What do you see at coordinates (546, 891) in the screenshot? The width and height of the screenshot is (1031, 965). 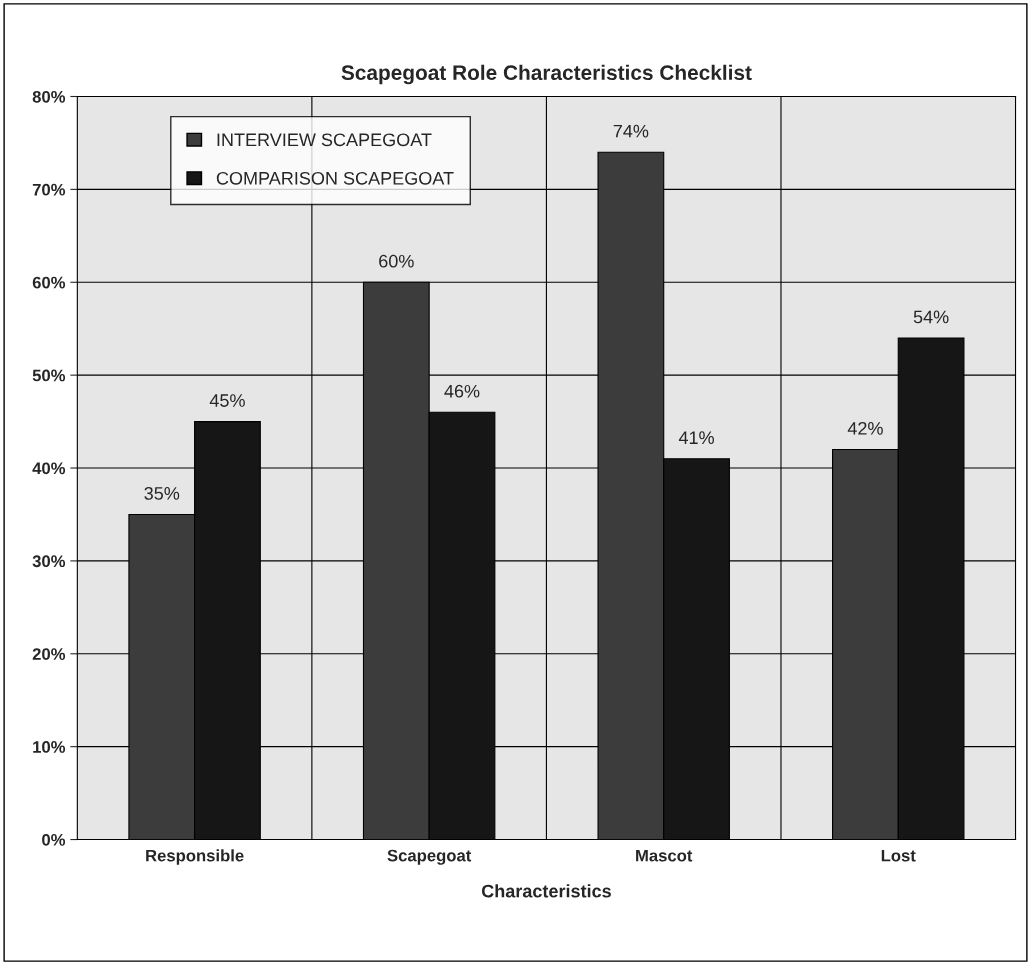 I see `x-axis-title: Characteristics` at bounding box center [546, 891].